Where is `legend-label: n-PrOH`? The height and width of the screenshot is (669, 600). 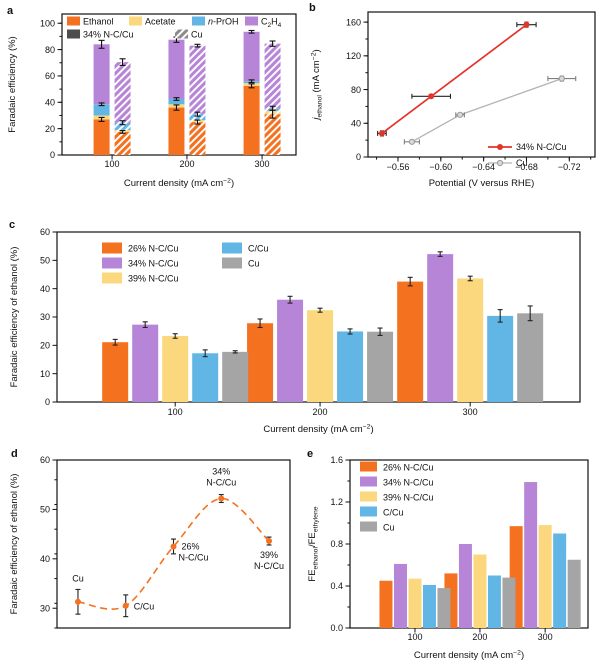 legend-label: n-PrOH is located at coordinates (223, 22).